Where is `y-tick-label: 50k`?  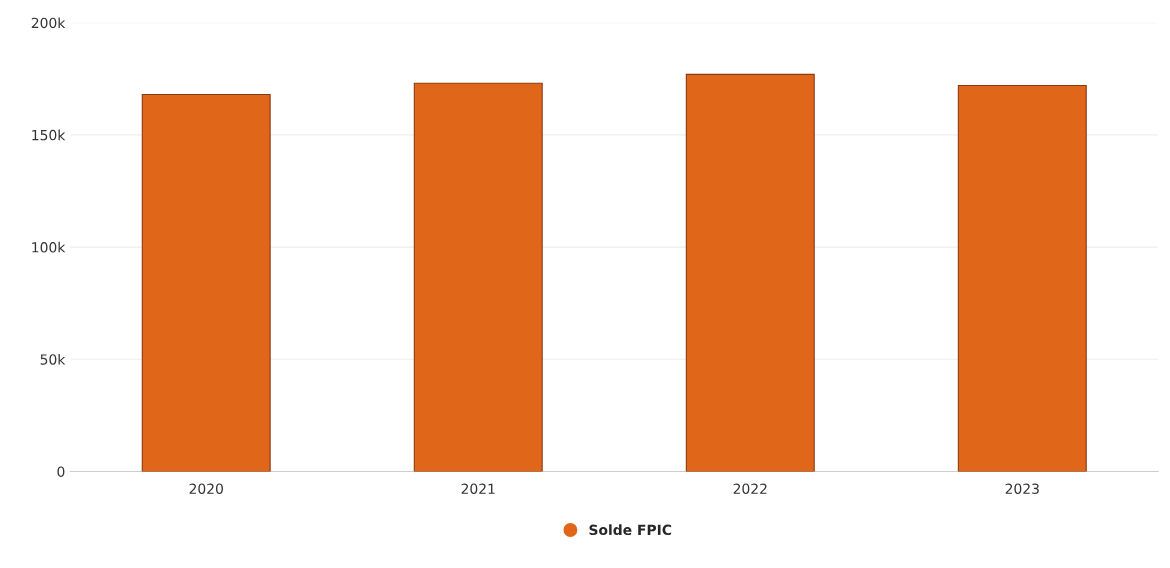
y-tick-label: 50k is located at coordinates (53, 359).